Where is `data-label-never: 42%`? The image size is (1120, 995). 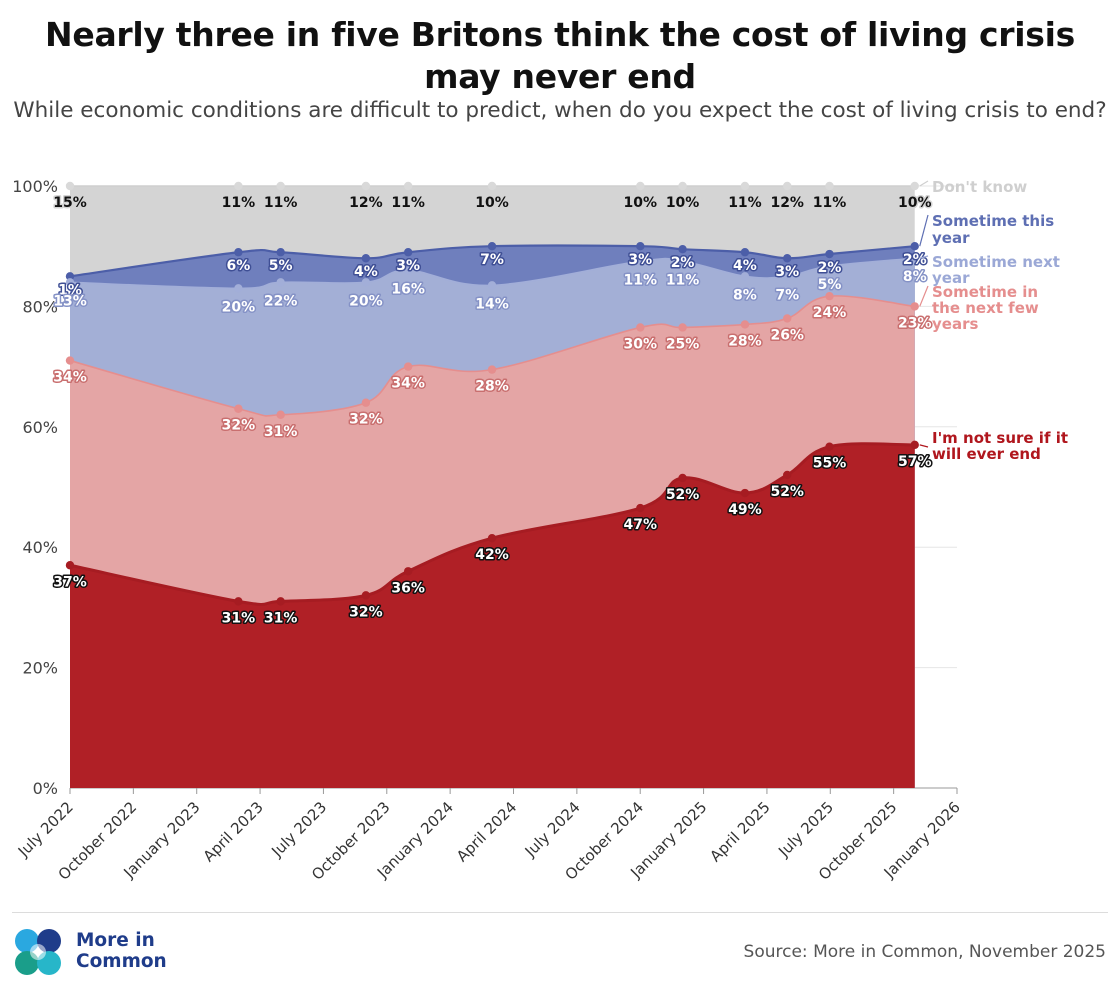 data-label-never: 42% is located at coordinates (492, 555).